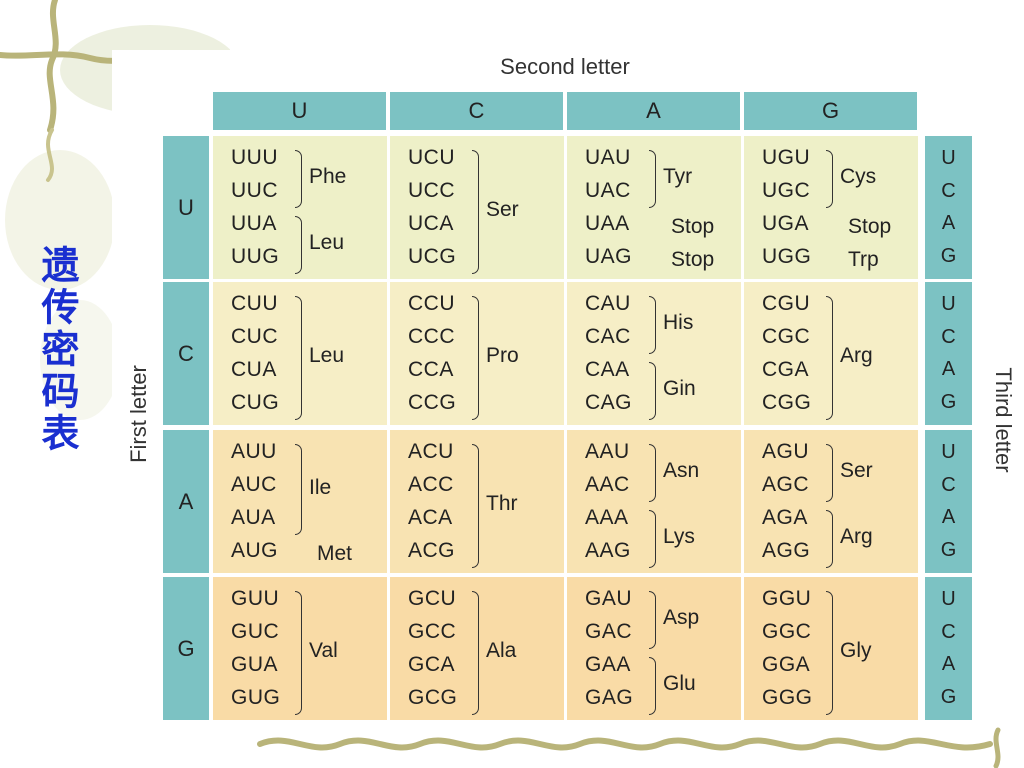 The image size is (1024, 768). Describe the element at coordinates (830, 111) in the screenshot. I see `column-header-g: G` at that location.